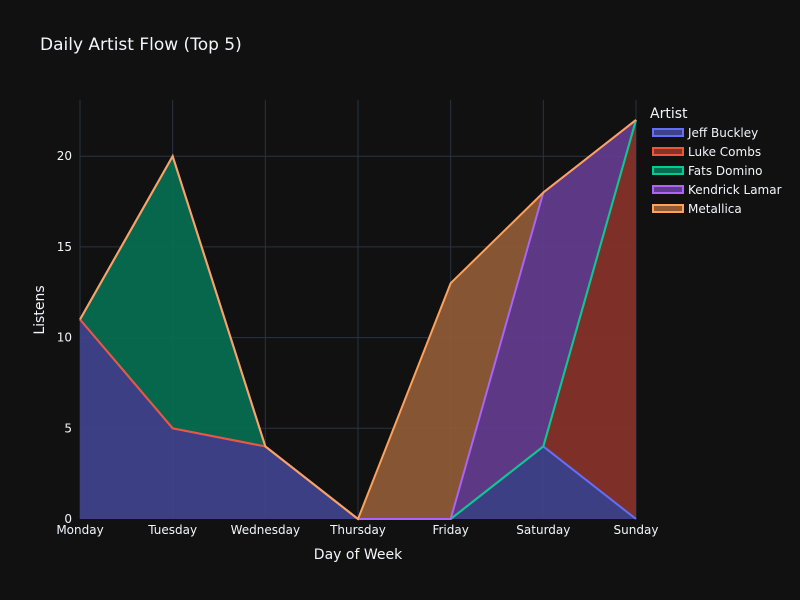 This screenshot has width=800, height=600. I want to click on x-tick-label: Monday, so click(79, 530).